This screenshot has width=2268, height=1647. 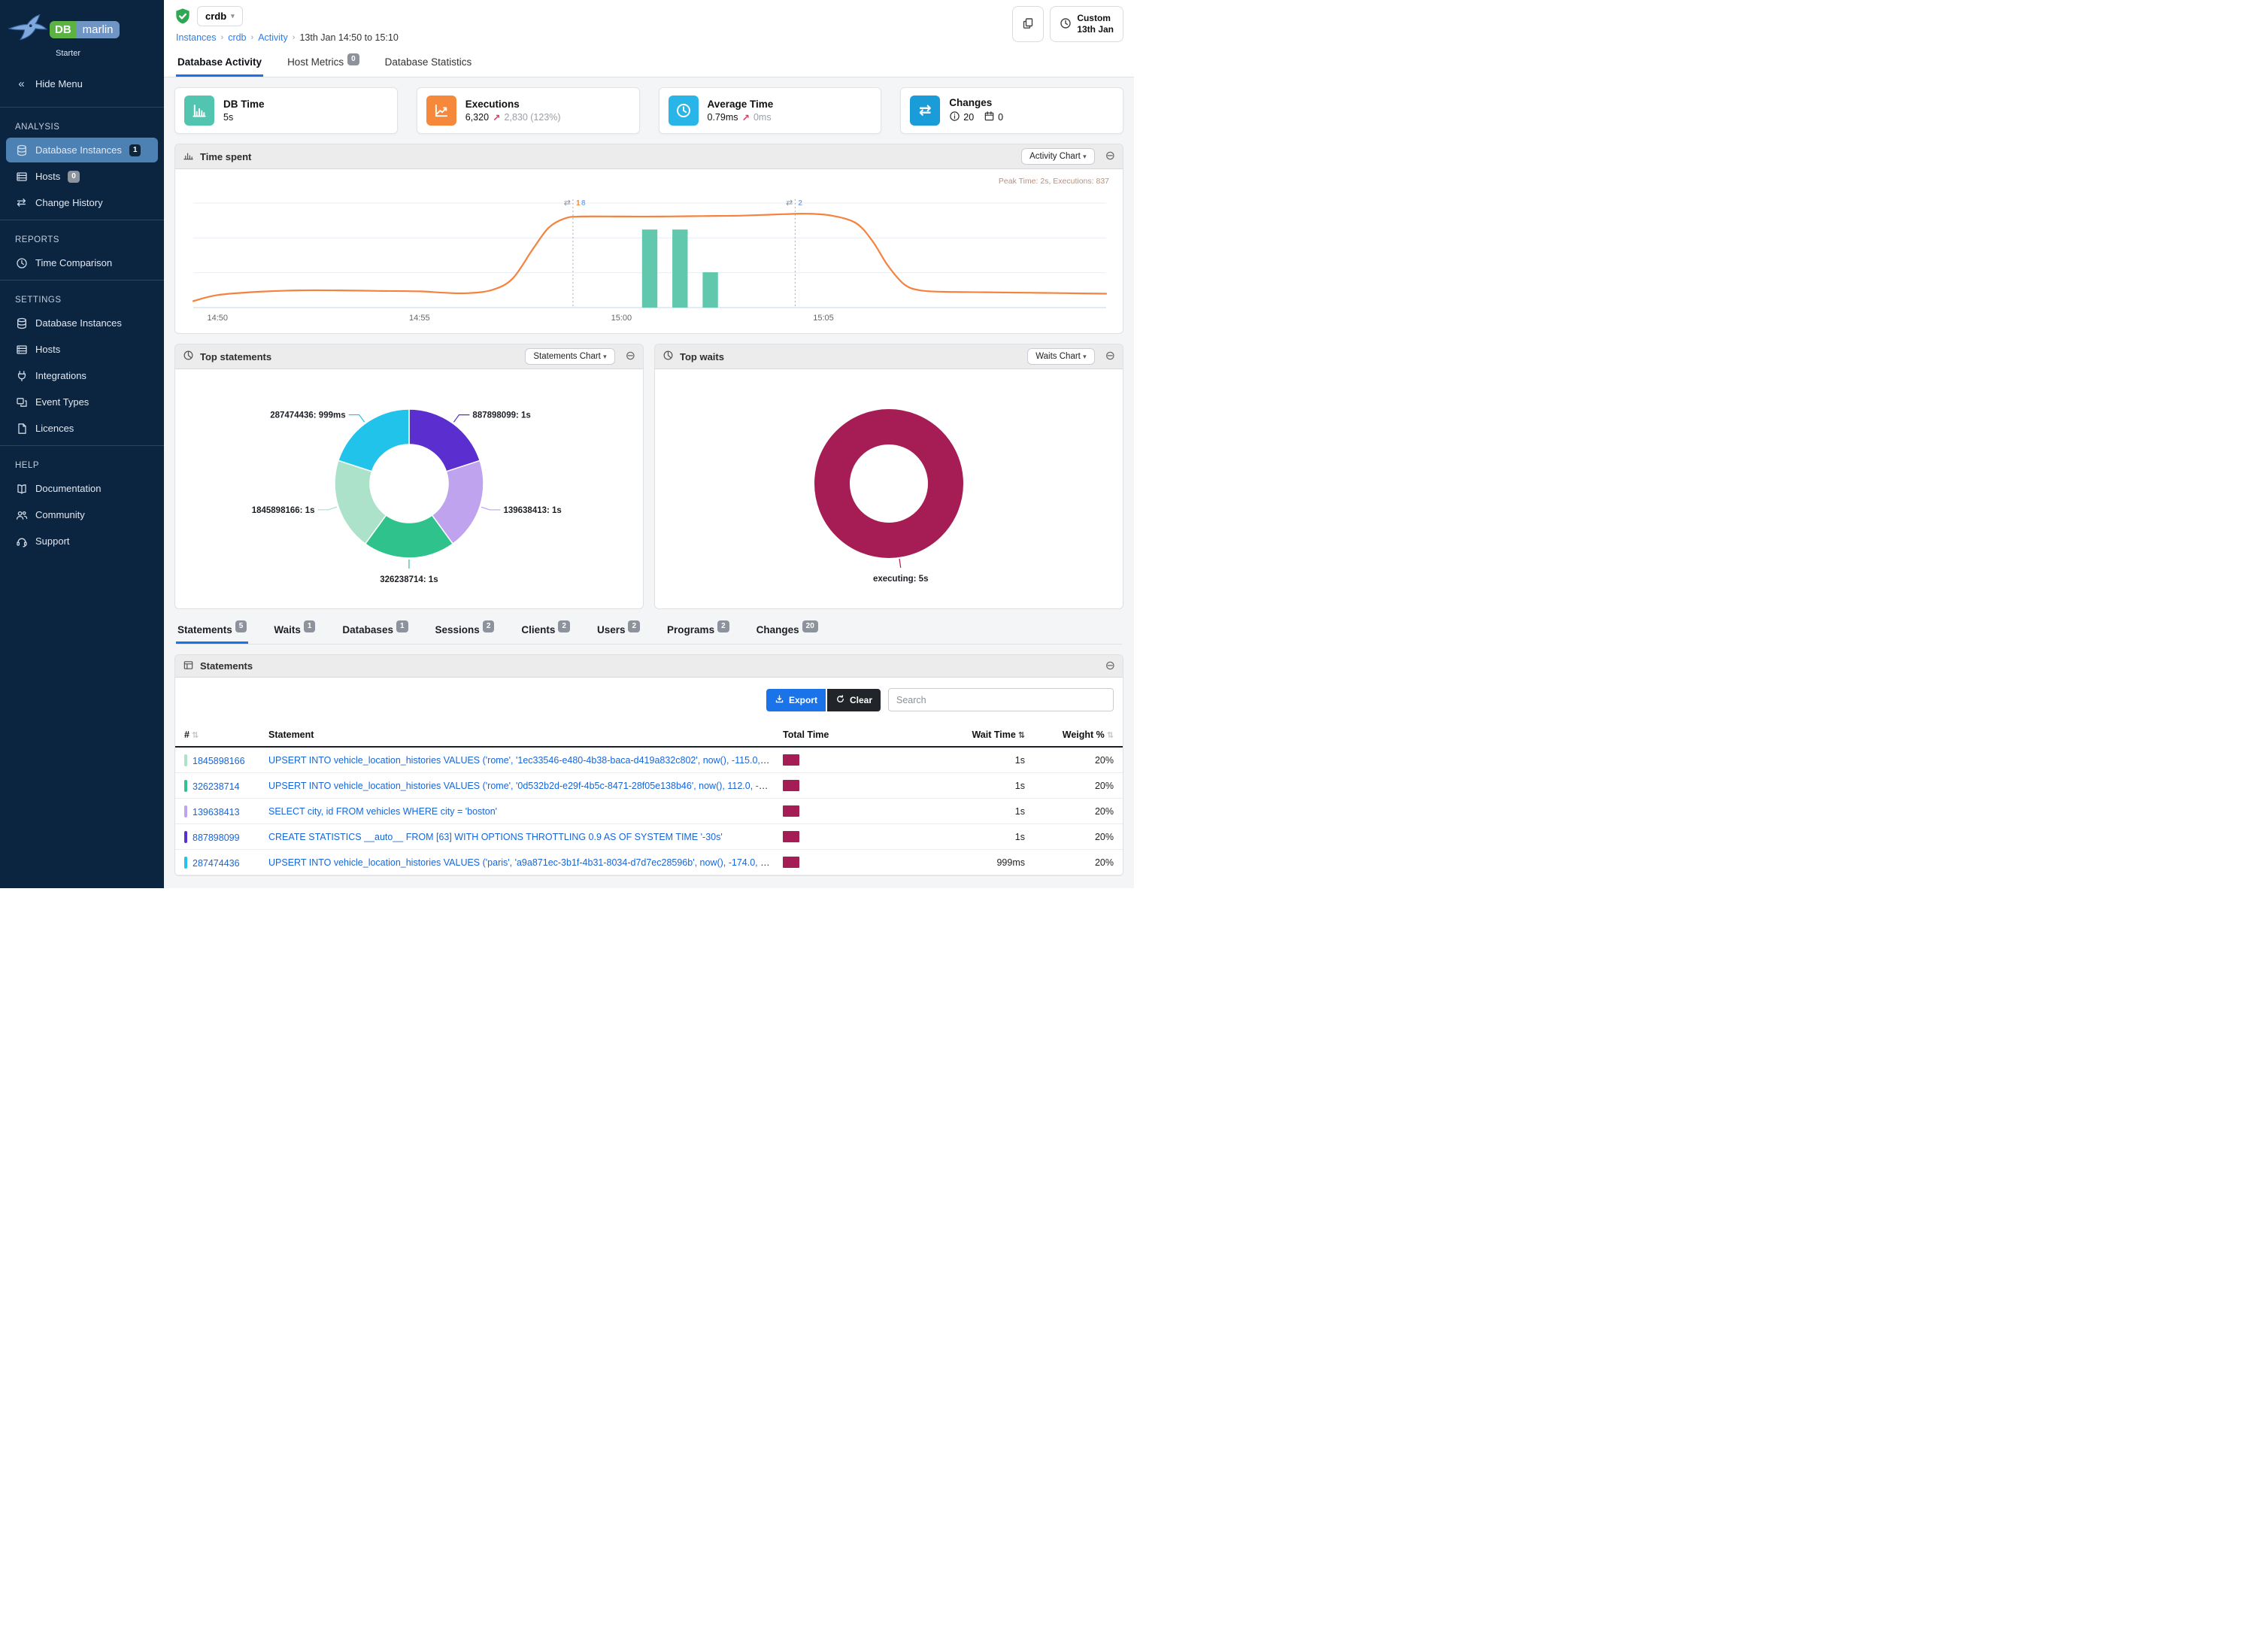 I want to click on sidebar-item-integrations: Integrations, so click(x=82, y=375).